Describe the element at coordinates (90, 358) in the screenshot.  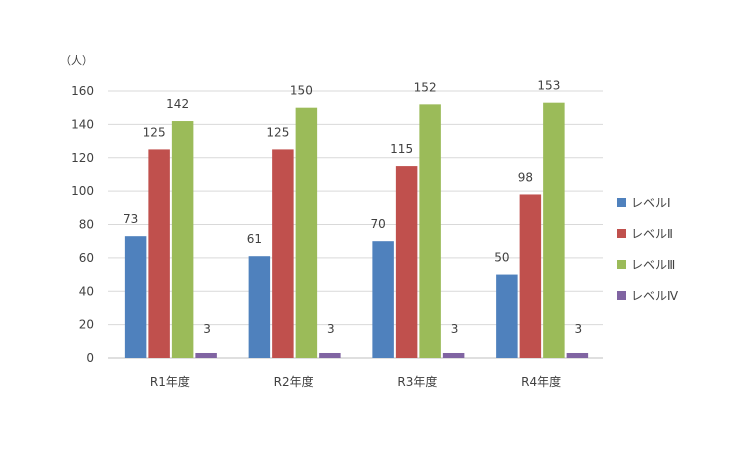
I see `y-tick-label: 0` at that location.